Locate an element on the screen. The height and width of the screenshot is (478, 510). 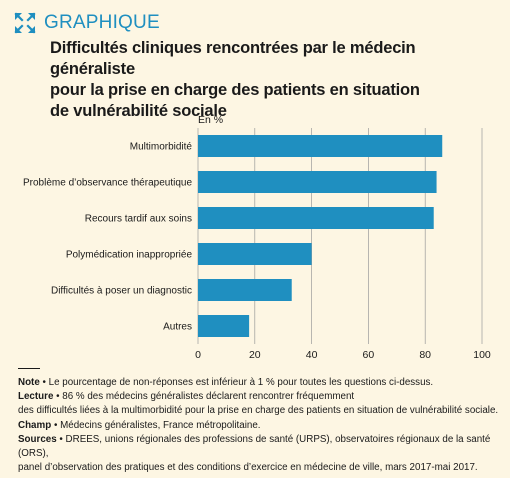
note-label: Champ is located at coordinates (35, 425).